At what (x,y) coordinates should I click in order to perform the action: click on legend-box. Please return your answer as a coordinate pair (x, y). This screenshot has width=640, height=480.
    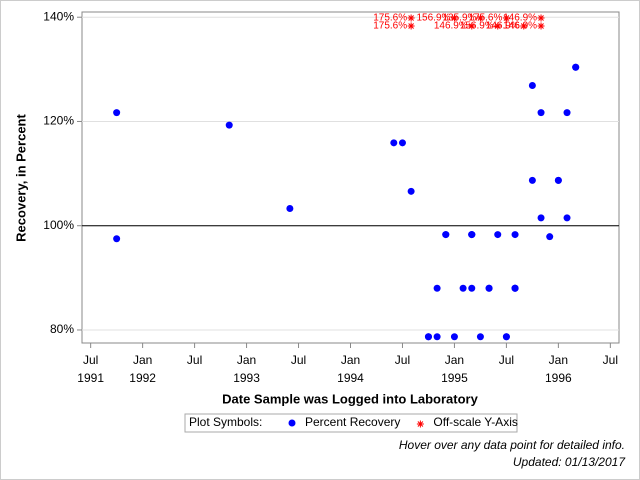
    Looking at the image, I should click on (351, 423).